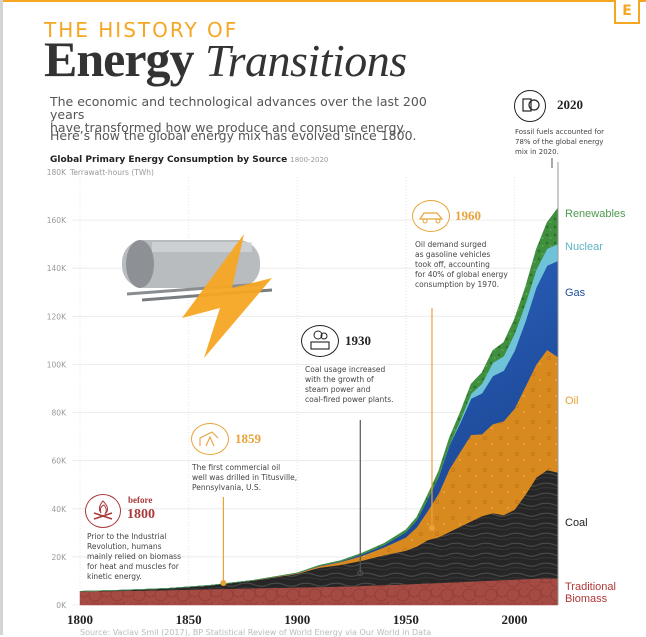  Describe the element at coordinates (236, 467) in the screenshot. I see `annotation-line: The first commercial oil` at that location.